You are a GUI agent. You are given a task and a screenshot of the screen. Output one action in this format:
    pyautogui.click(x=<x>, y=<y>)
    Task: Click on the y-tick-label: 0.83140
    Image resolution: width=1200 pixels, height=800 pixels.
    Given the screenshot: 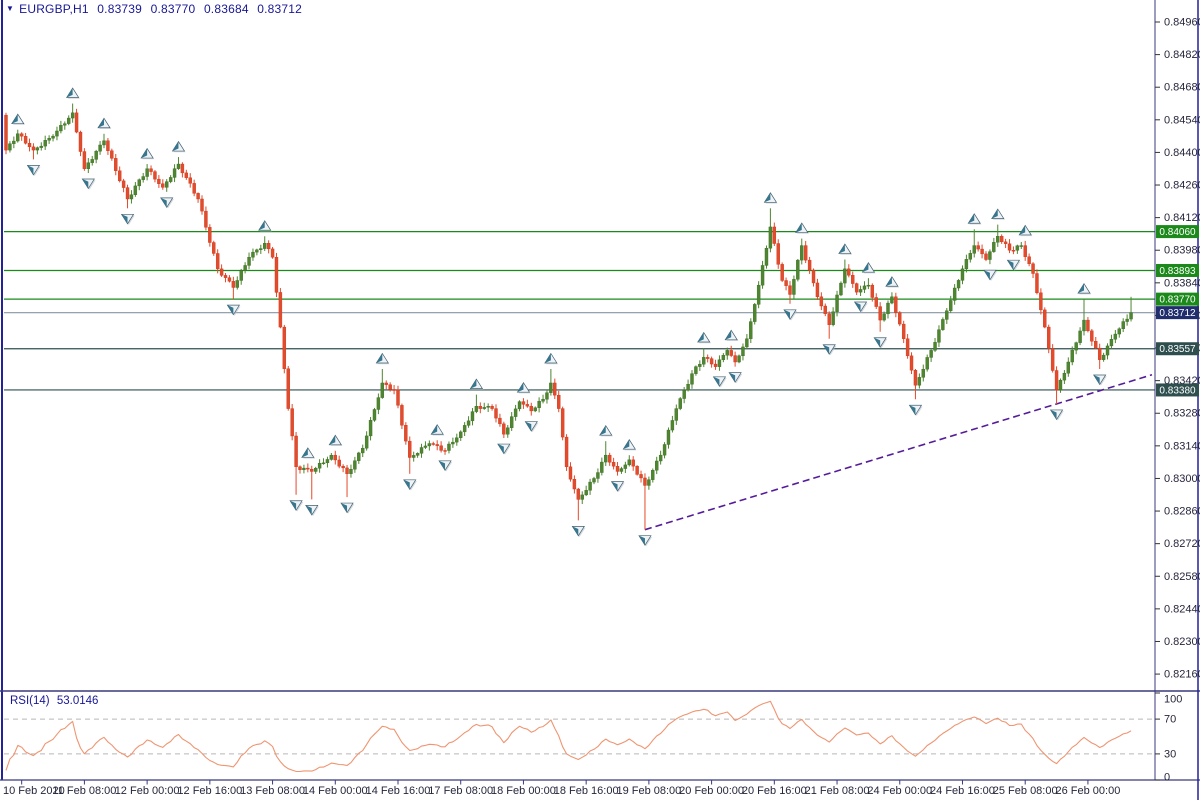 What is the action you would take?
    pyautogui.click(x=1182, y=446)
    